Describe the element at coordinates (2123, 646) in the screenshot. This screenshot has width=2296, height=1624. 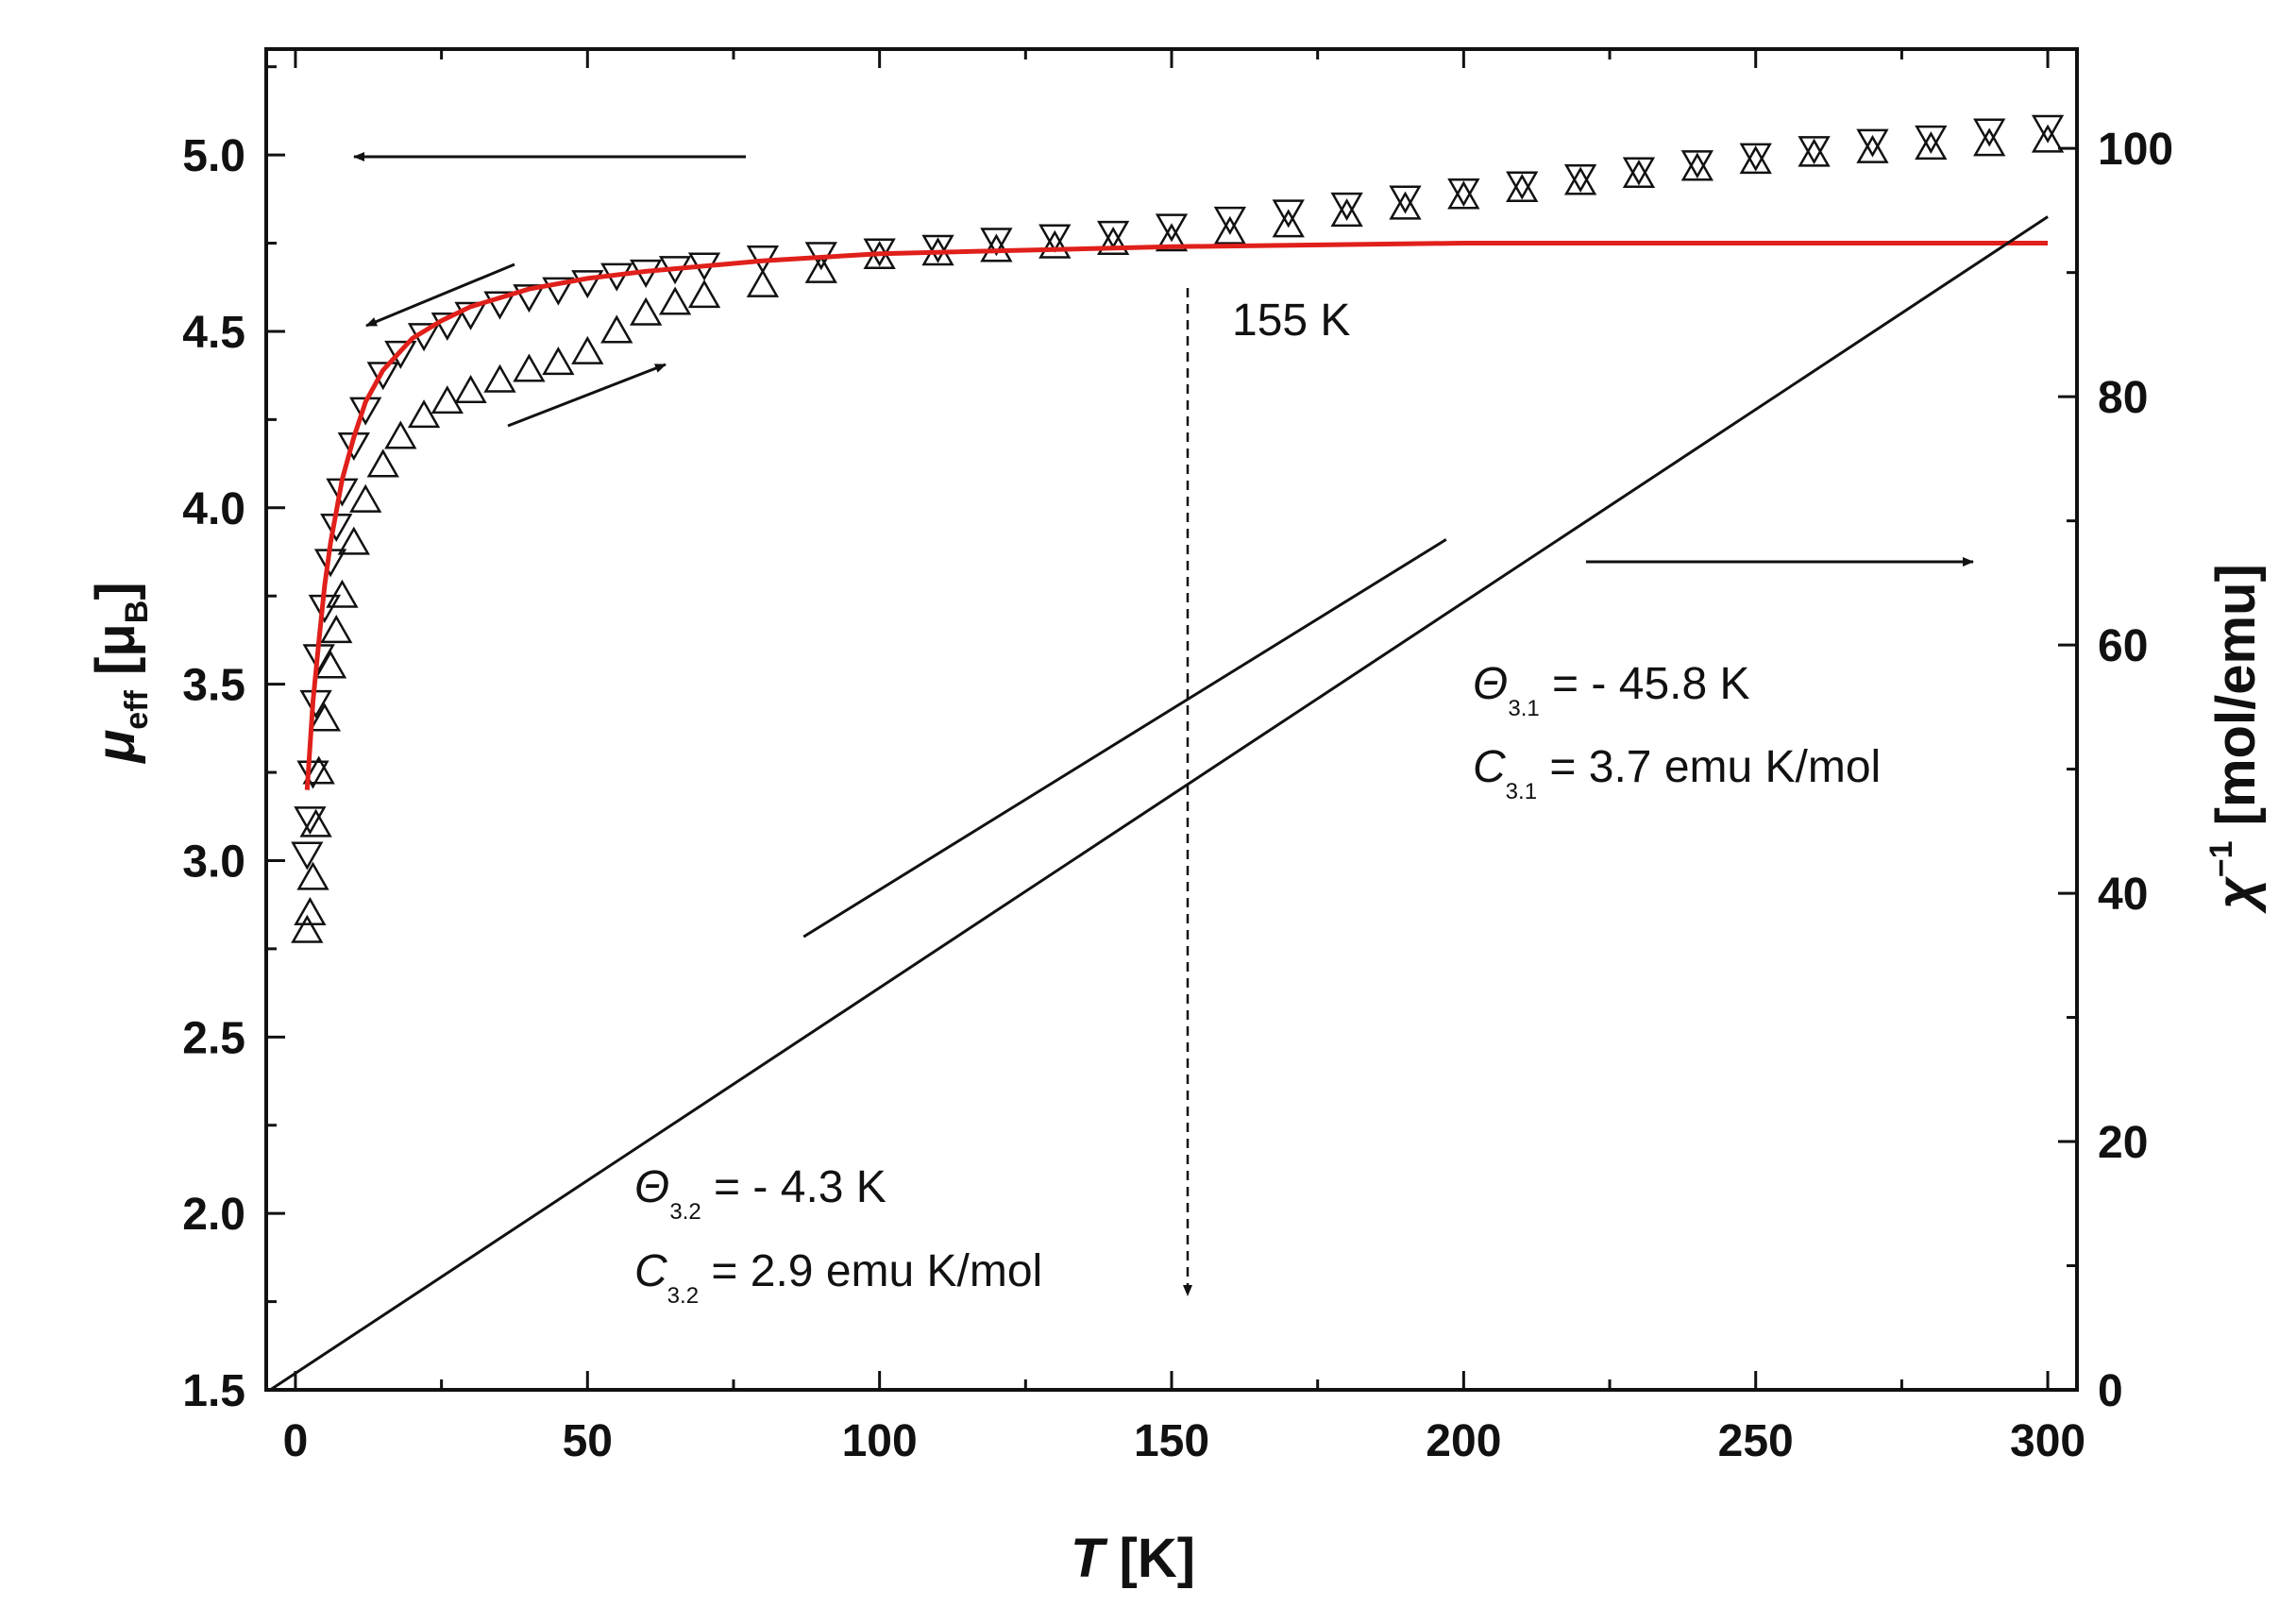
I see `y-right-tick-label: 60` at that location.